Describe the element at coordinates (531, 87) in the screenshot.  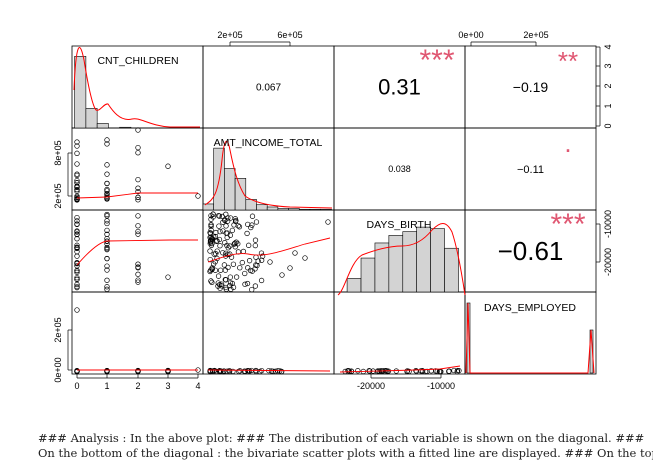
I see `corr-value-cnt-children-days-employed: −0.19` at that location.